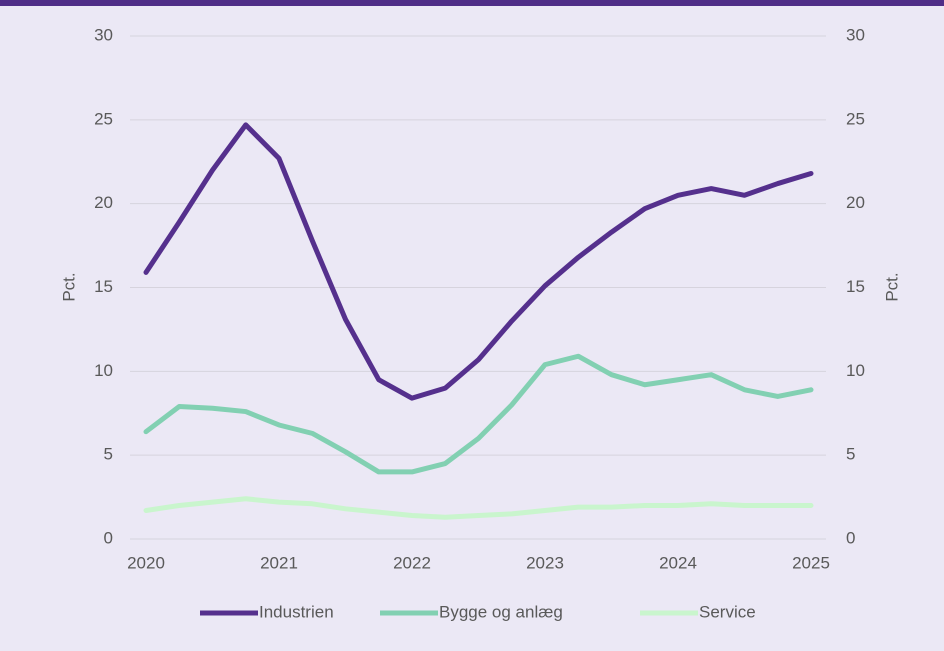 This screenshot has width=944, height=651. Describe the element at coordinates (103, 202) in the screenshot. I see `y-tick-label: 20` at that location.